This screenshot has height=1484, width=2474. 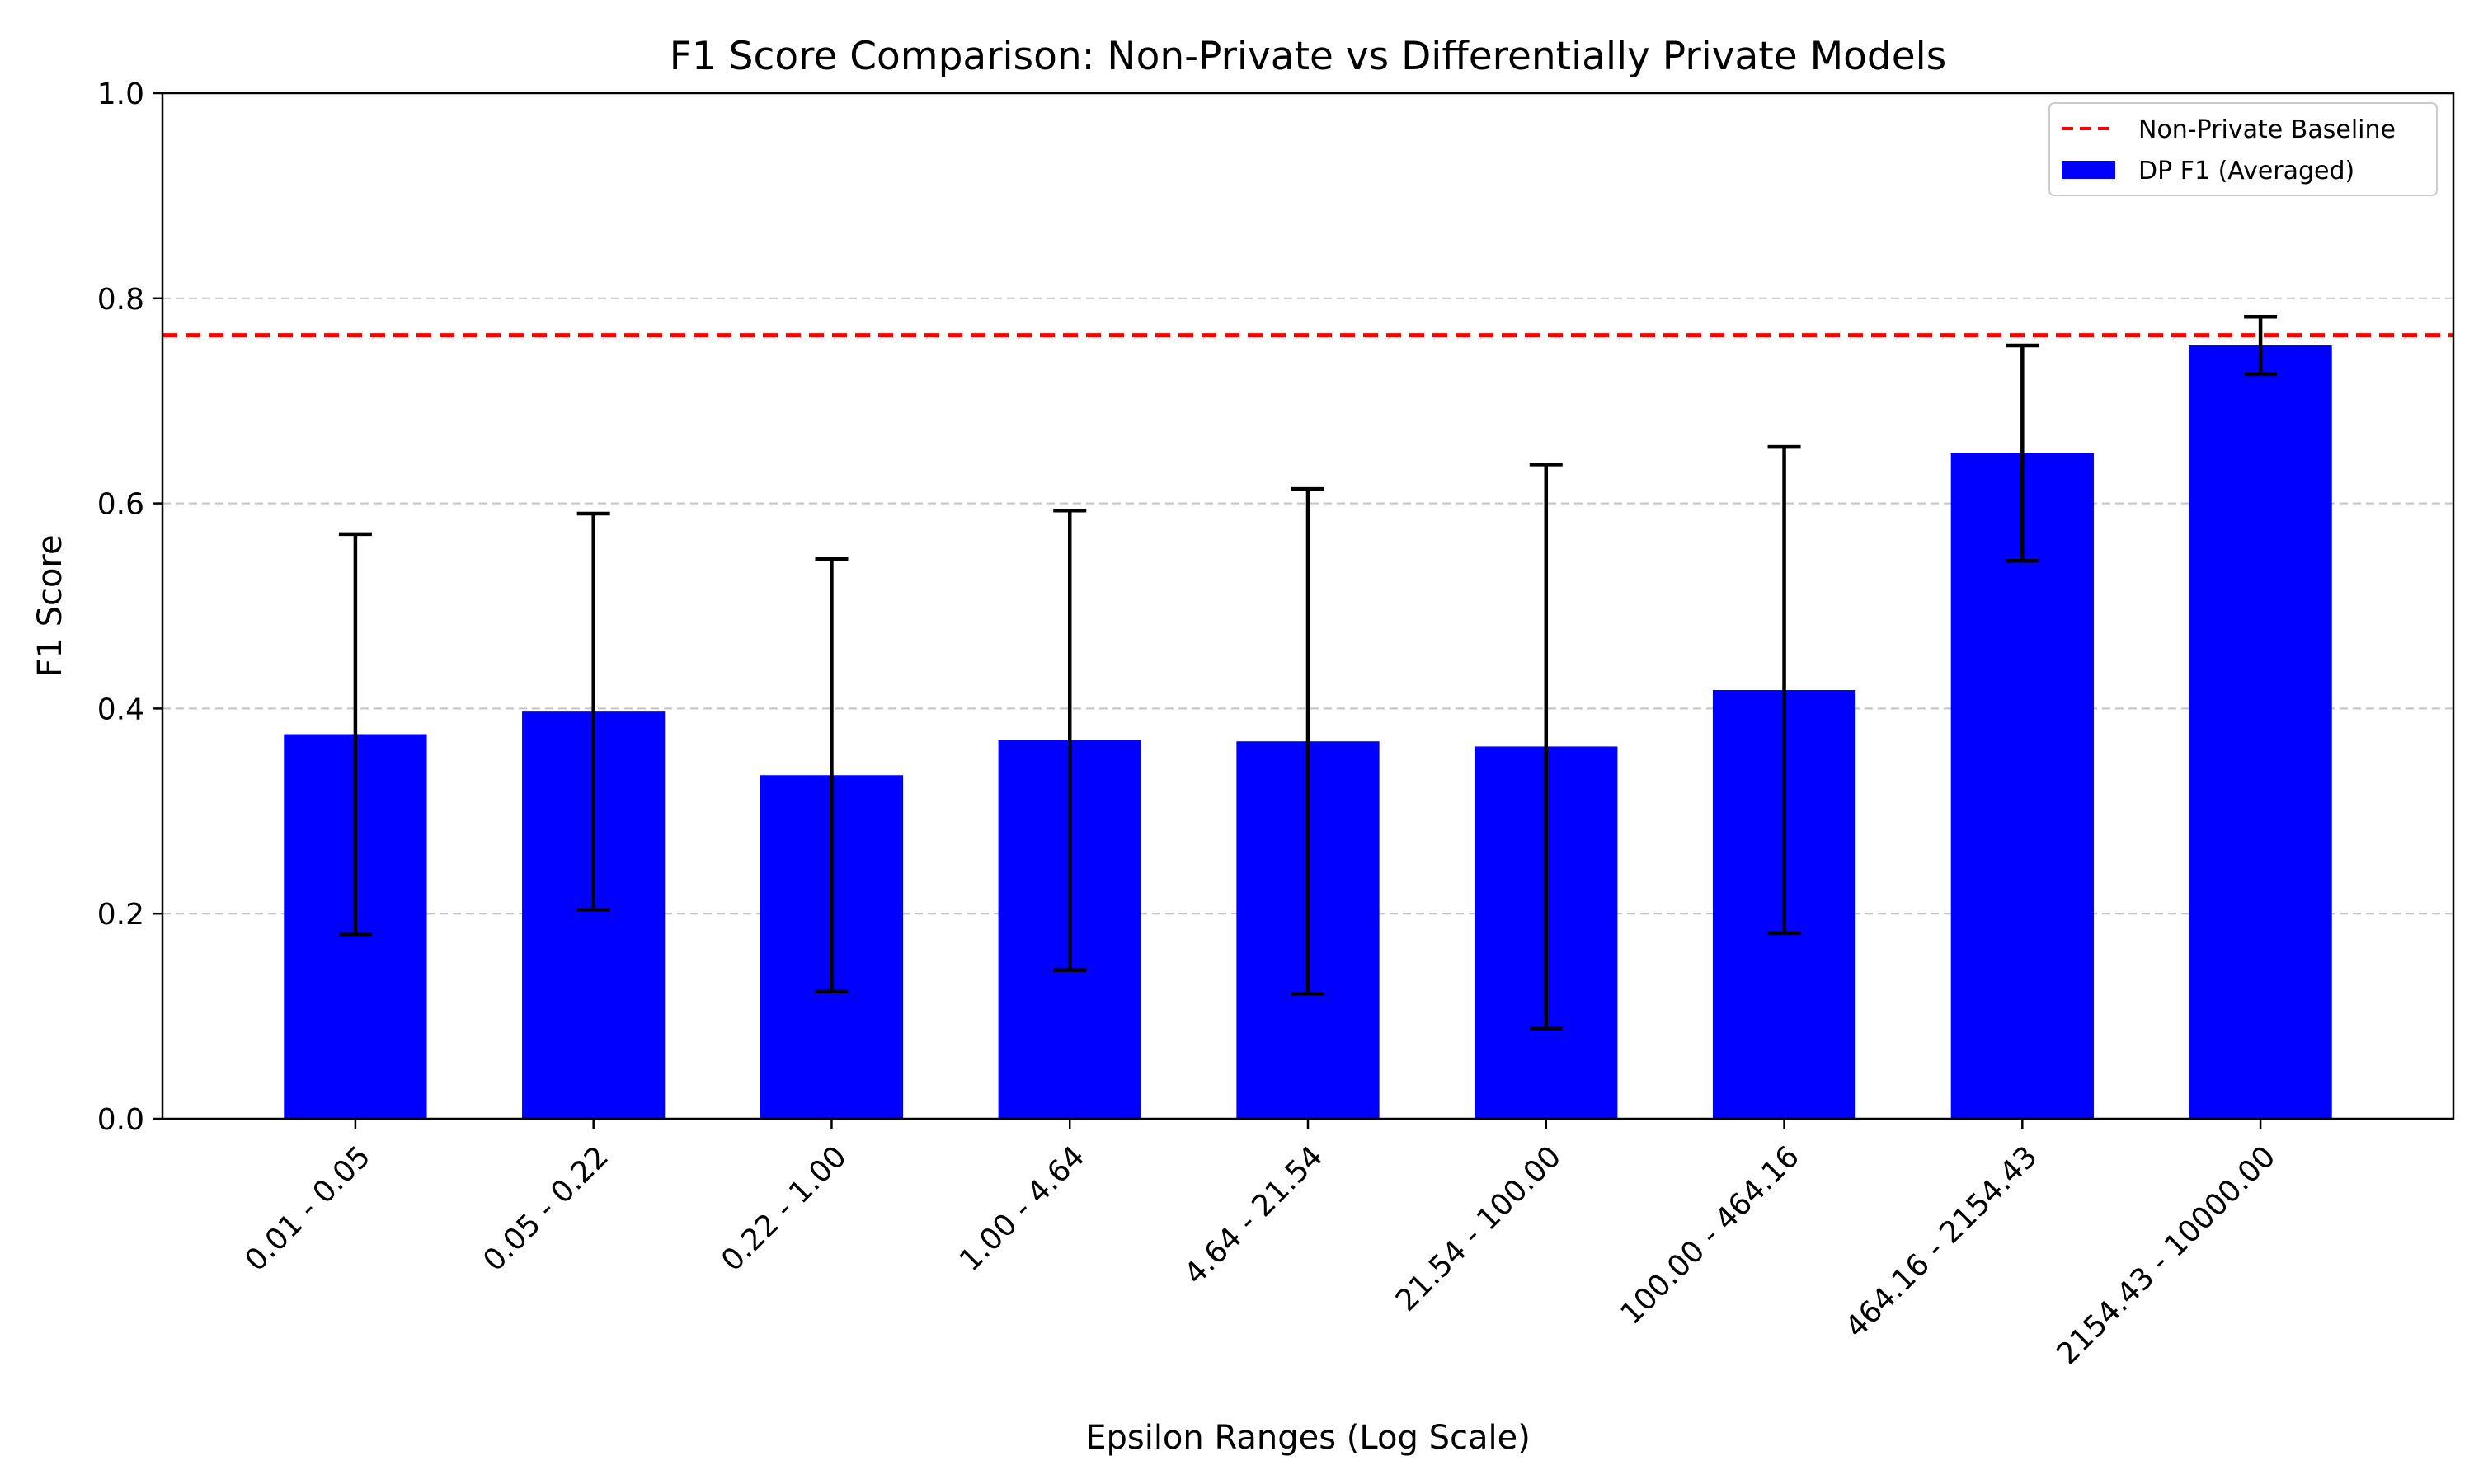 What do you see at coordinates (2088, 170) in the screenshot?
I see `legend-bar-swatch` at bounding box center [2088, 170].